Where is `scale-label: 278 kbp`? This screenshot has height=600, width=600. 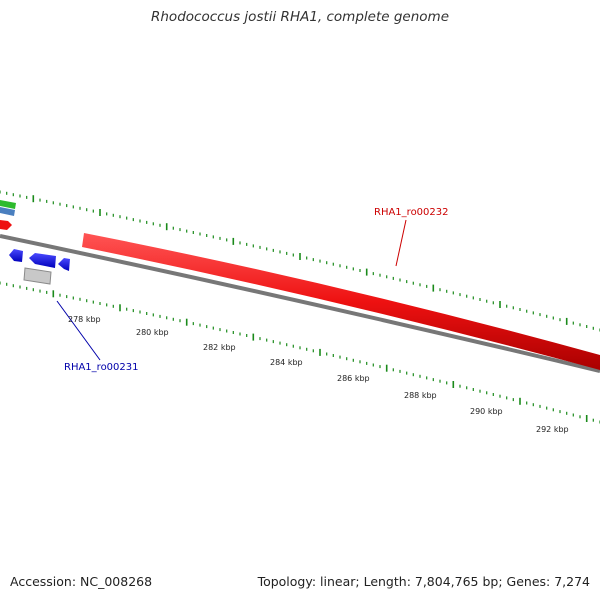
scale-label: 278 kbp is located at coordinates (84, 319).